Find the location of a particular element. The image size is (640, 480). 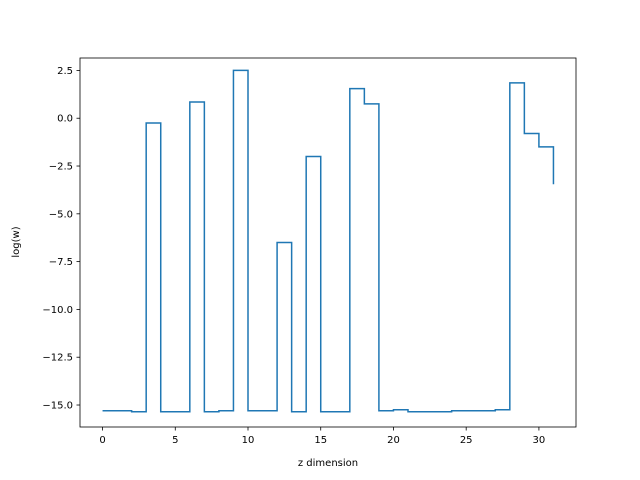

y-tick-label: −12.5 is located at coordinates (57, 358).